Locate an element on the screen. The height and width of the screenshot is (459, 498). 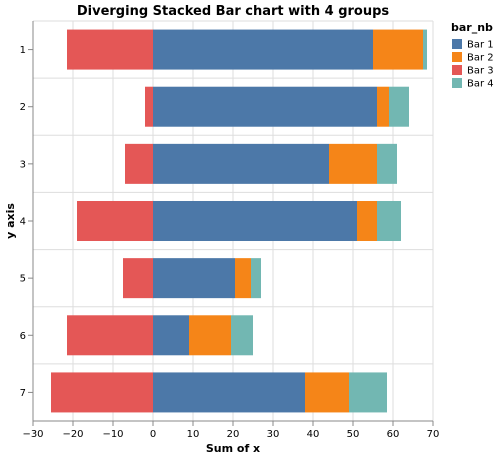
x-tick-label: −20 is located at coordinates (72, 434).